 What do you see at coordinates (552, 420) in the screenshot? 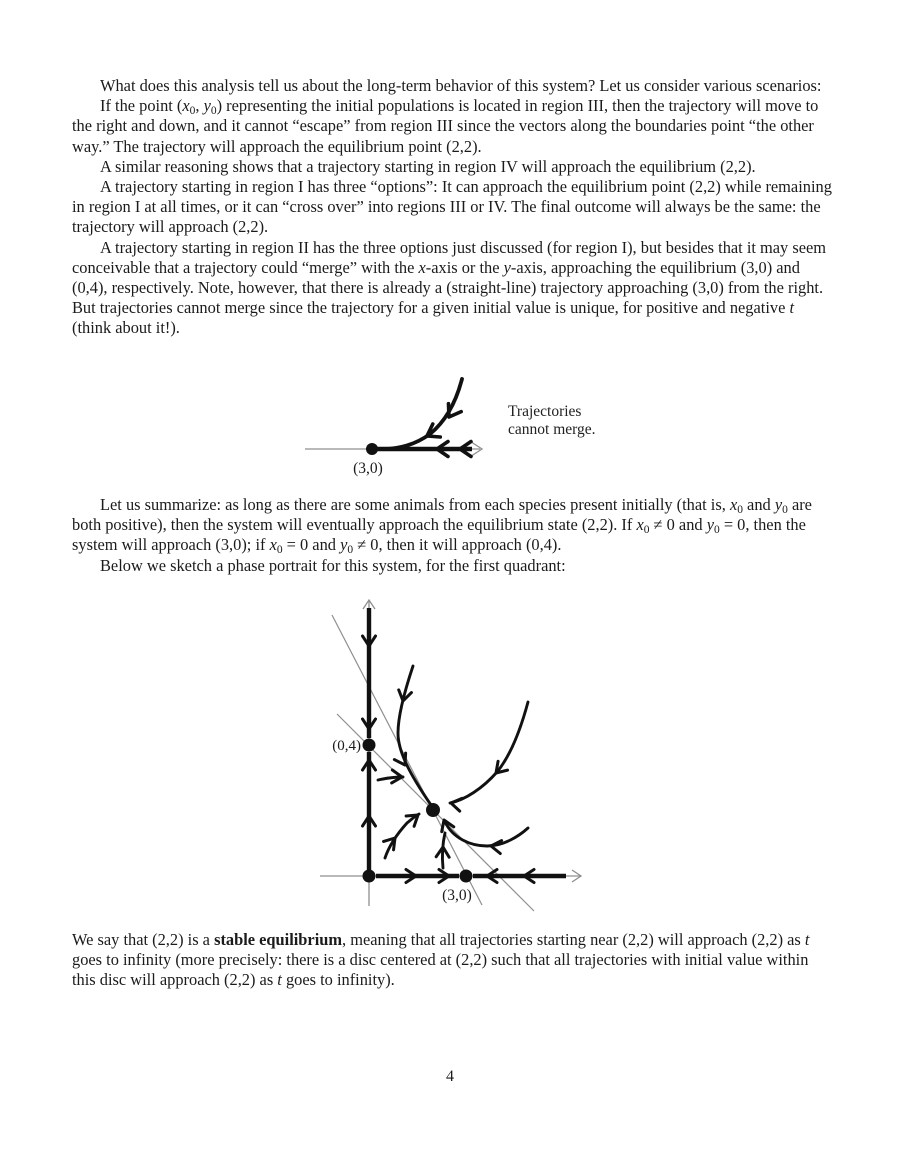
I see `figure1-caption: Trajectories cannot merge.` at bounding box center [552, 420].